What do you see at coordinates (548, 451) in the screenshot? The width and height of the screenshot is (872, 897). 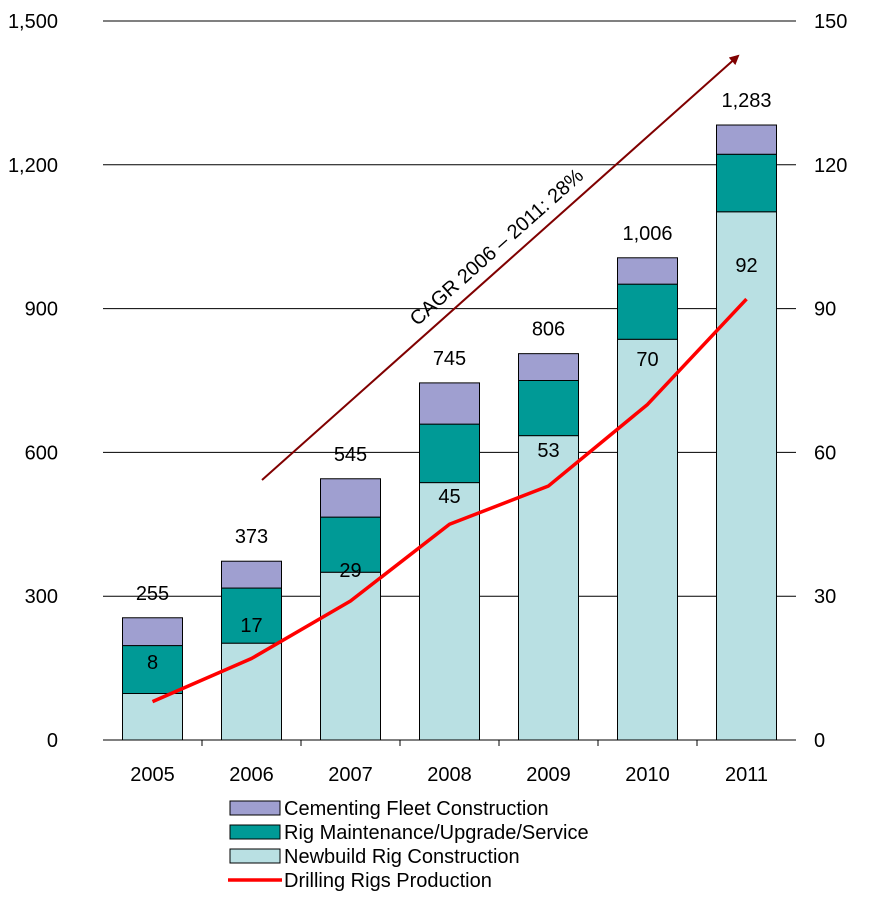 I see `line-value-label: 53` at bounding box center [548, 451].